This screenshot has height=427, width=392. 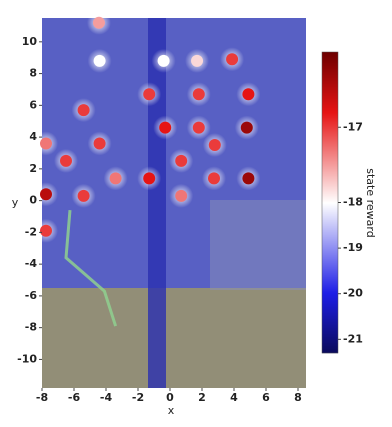 What do you see at coordinates (31, 263) in the screenshot?
I see `y-tick-label: -4` at bounding box center [31, 263].